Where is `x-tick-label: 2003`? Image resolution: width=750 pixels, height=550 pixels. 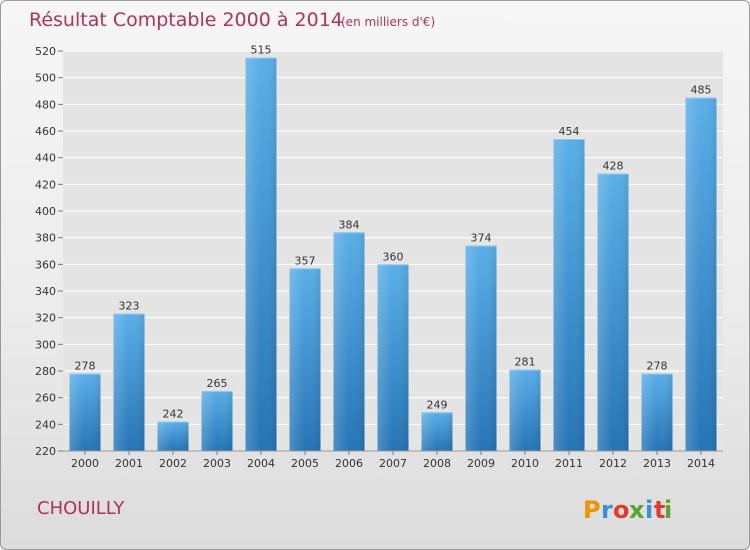
x-tick-label: 2003 is located at coordinates (217, 463).